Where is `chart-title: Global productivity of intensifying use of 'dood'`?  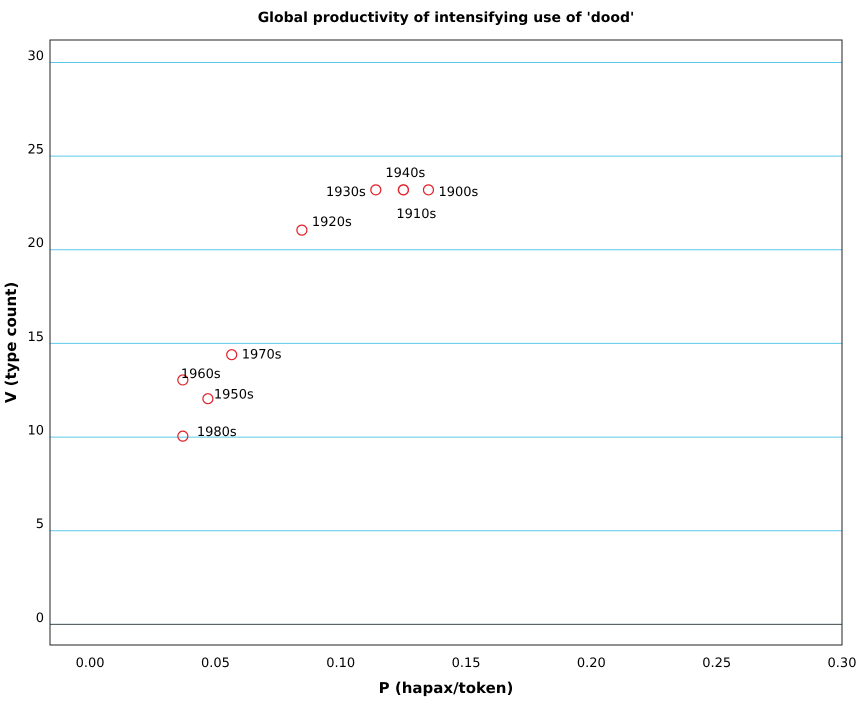 chart-title: Global productivity of intensifying use of 'dood' is located at coordinates (446, 18).